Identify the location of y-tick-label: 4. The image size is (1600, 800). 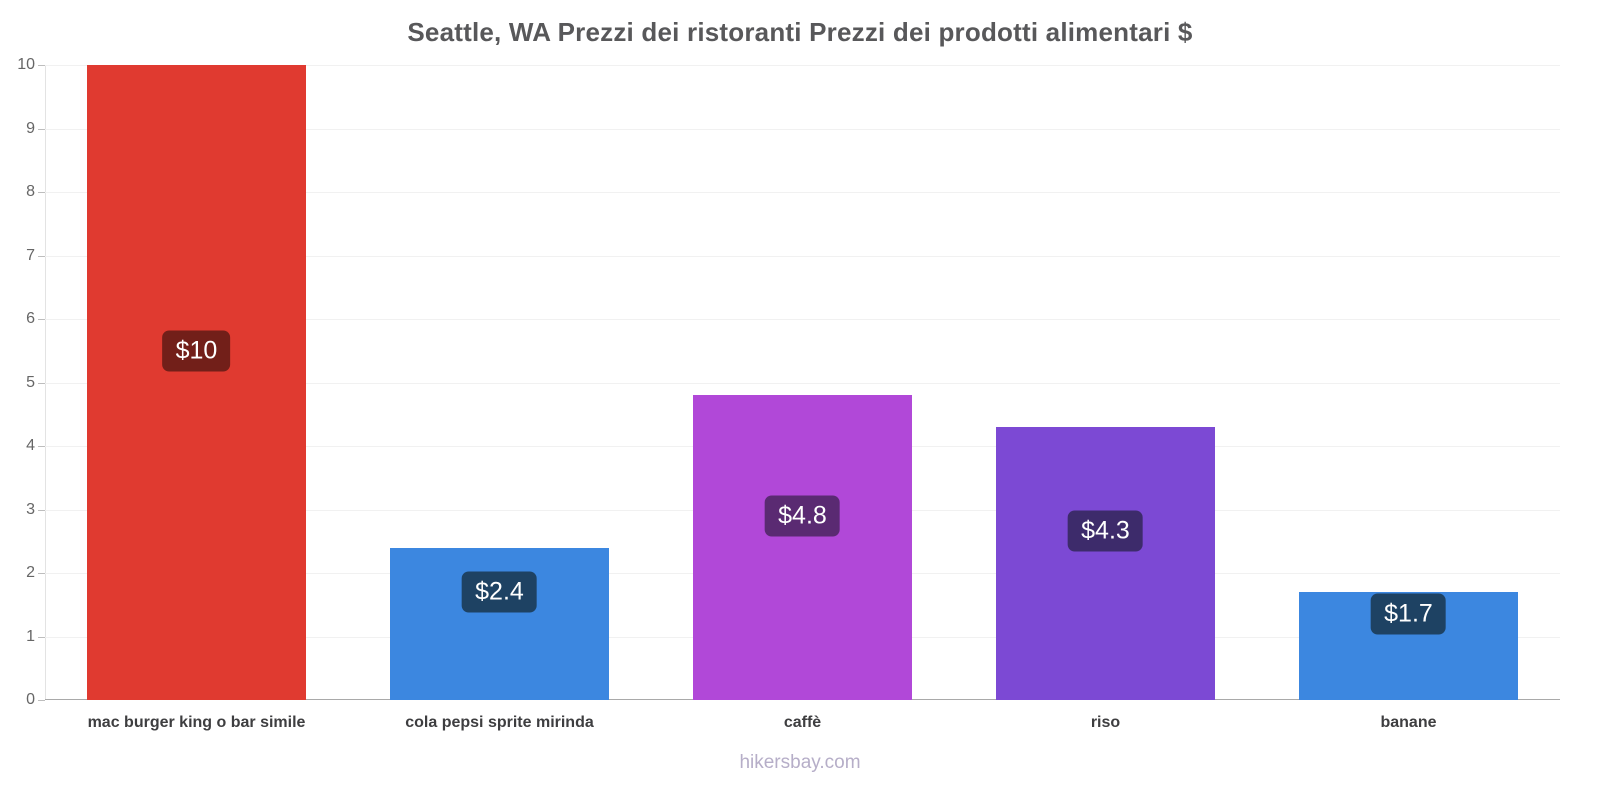
(30, 445).